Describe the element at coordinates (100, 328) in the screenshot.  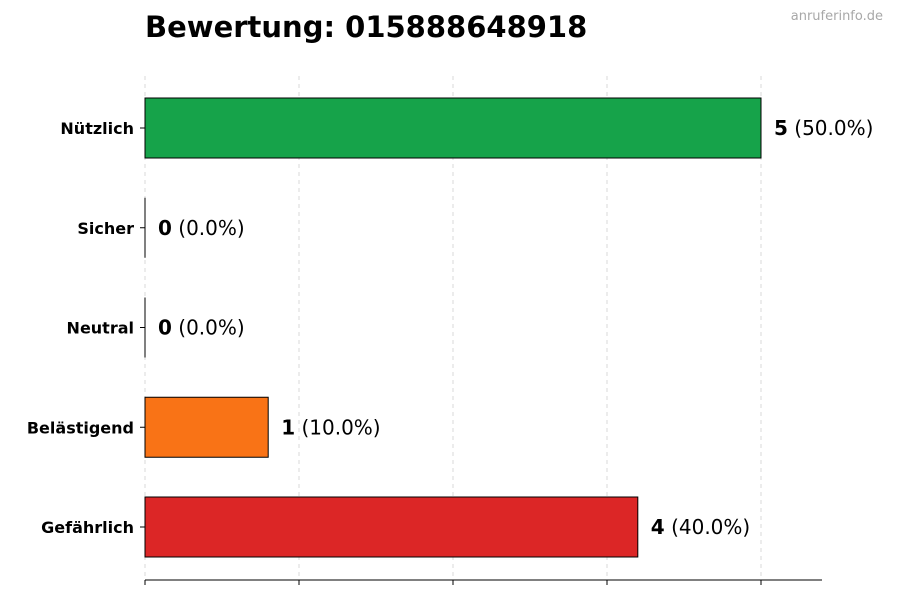
I see `category-label: Neutral` at that location.